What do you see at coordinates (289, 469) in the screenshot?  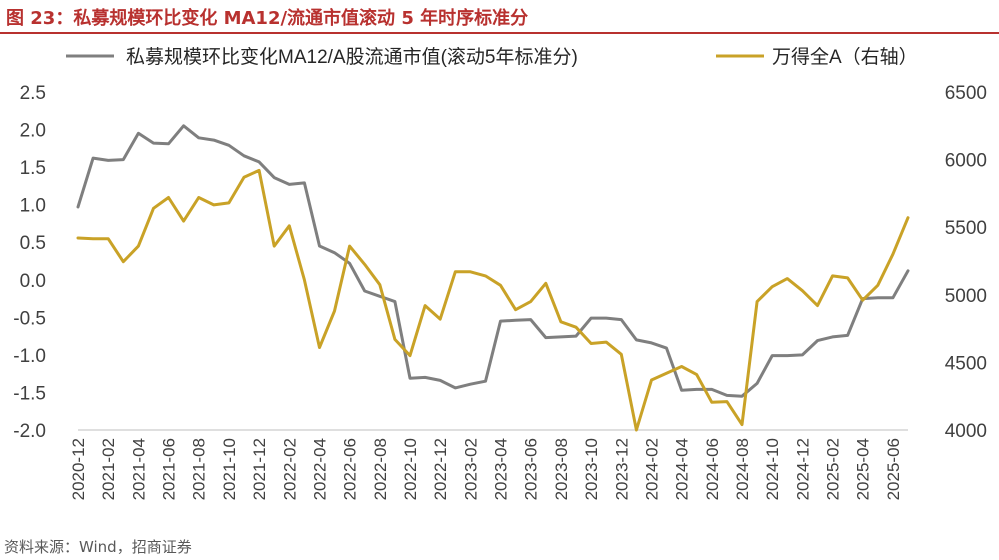 I see `x-axis-tick-label: 2022-02` at bounding box center [289, 469].